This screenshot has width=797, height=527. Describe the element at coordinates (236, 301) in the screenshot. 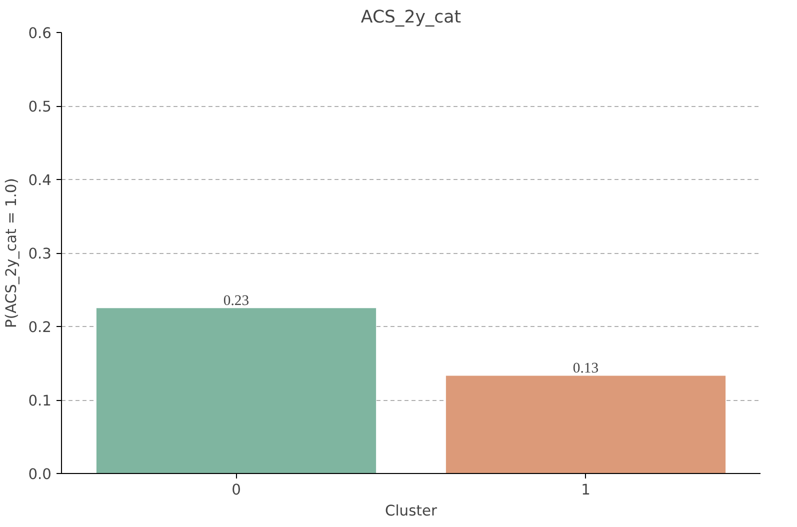

I see `data-label: 0.23` at that location.